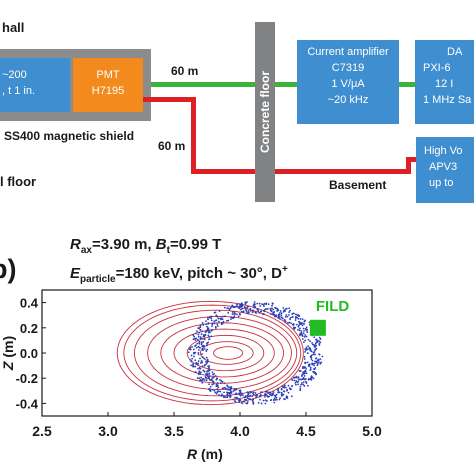 This screenshot has width=474, height=474. Describe the element at coordinates (205, 454) in the screenshot. I see `x-axis-label: R (m)` at that location.